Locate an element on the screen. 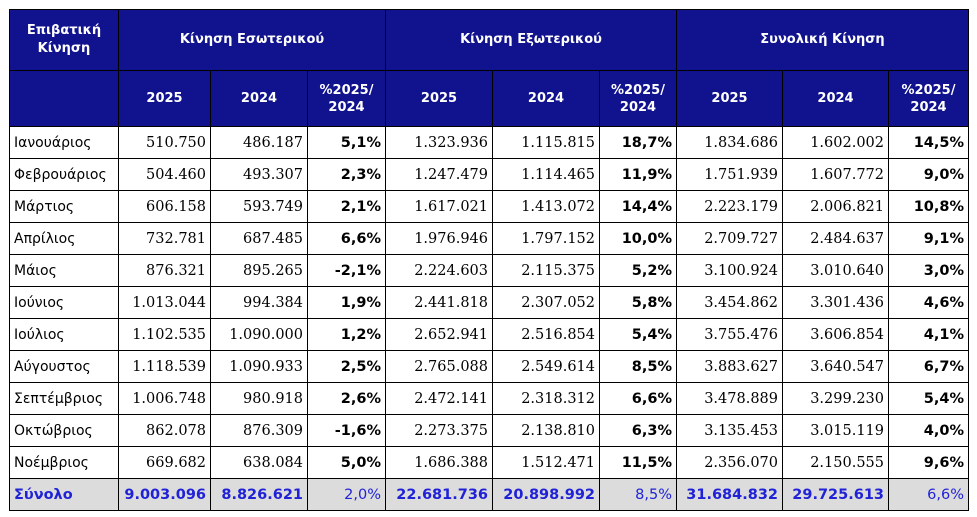  total-2024-cell: 2.150.555 is located at coordinates (835, 462).